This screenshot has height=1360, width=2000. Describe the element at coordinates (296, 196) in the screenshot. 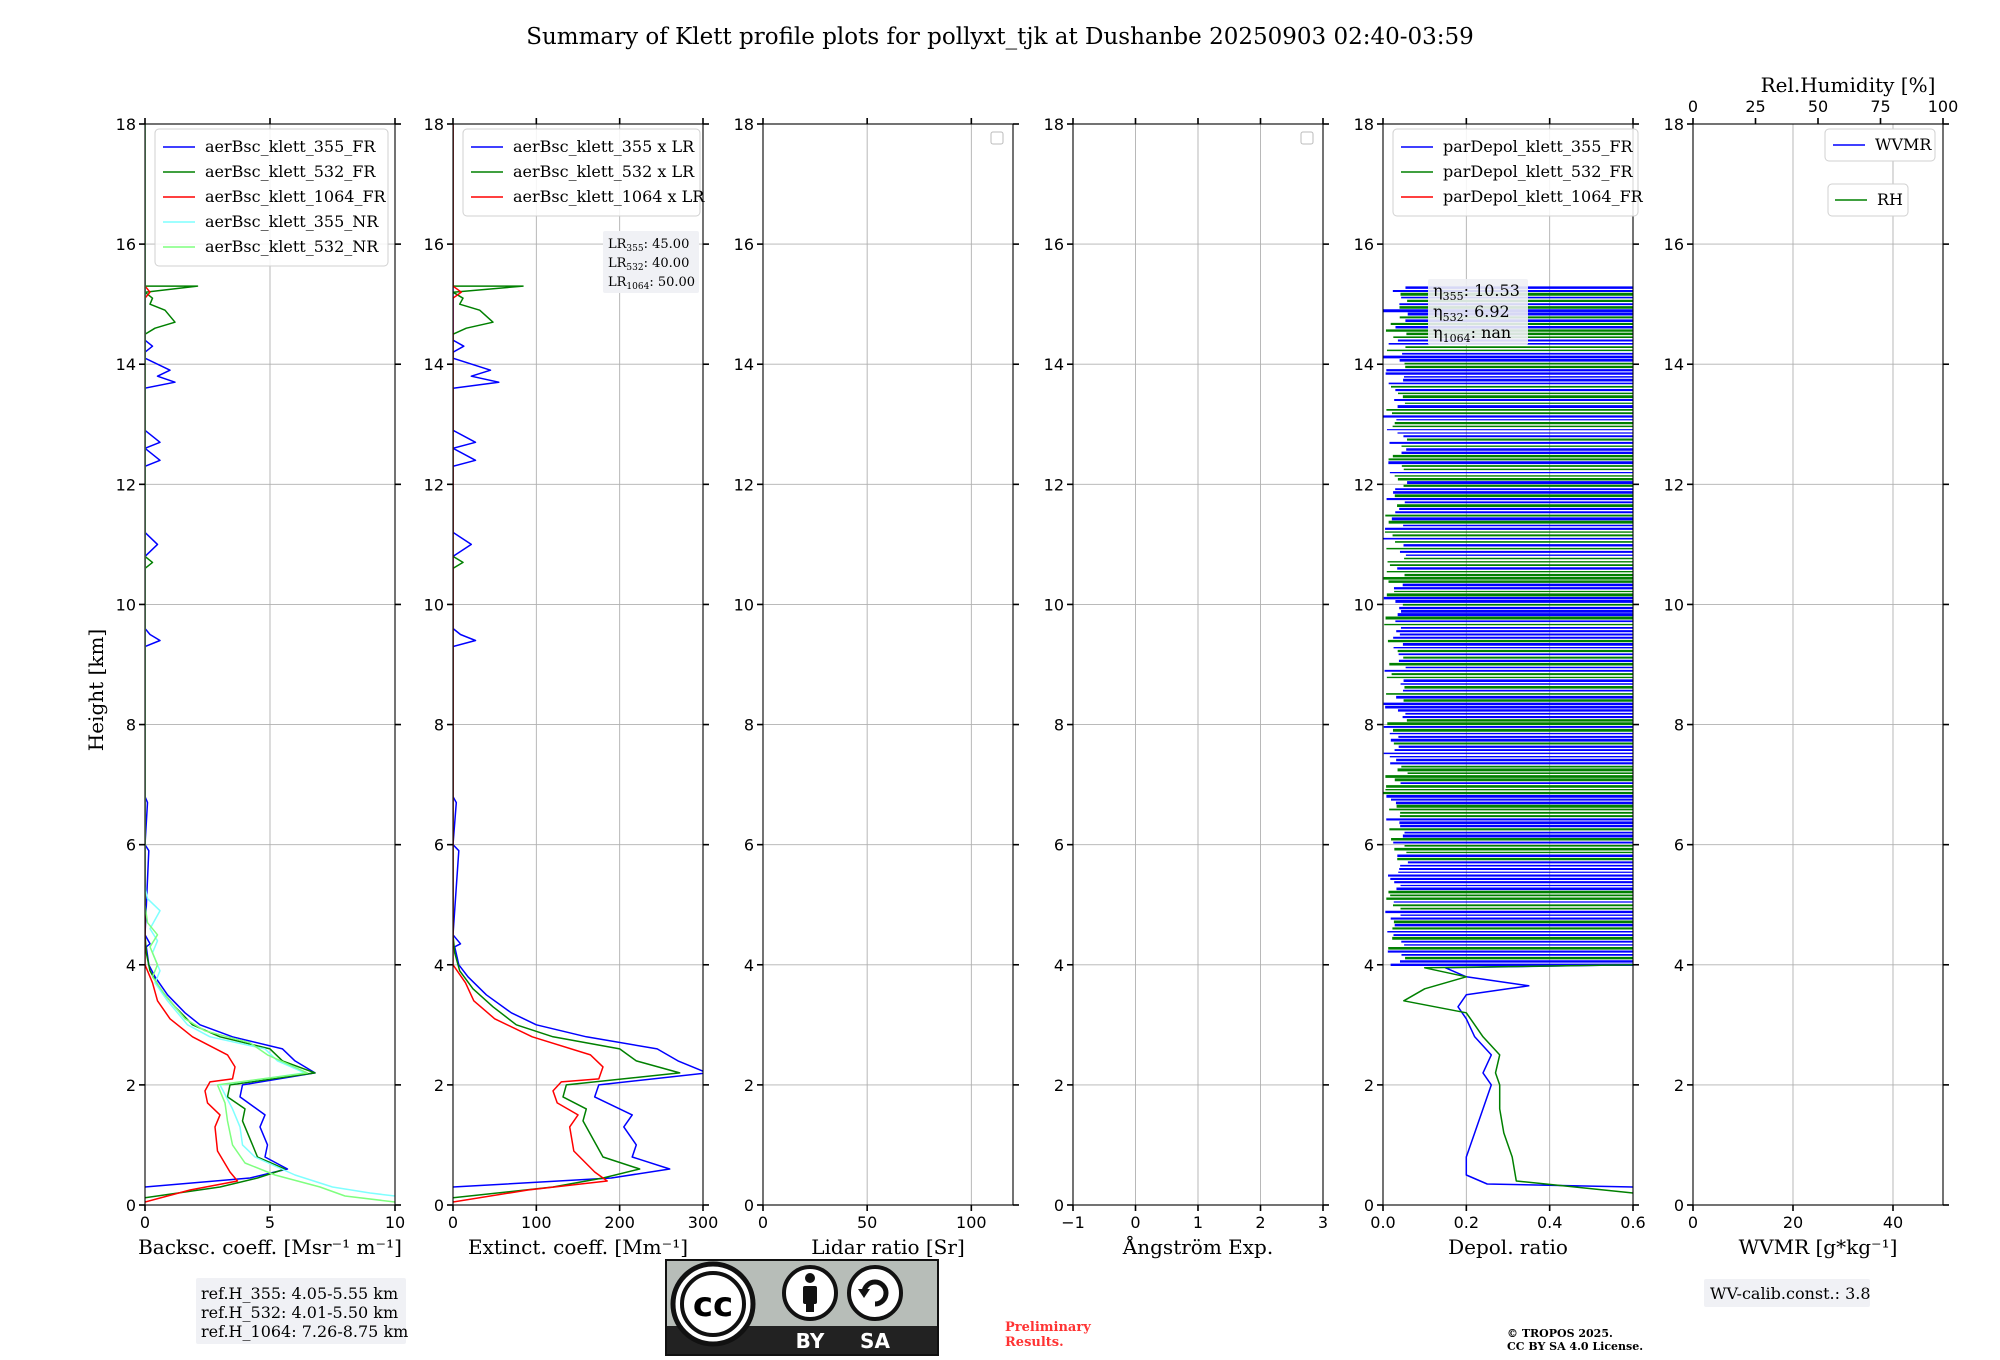

I see `legend-entry: aerBsc_klett_1064_FR` at that location.